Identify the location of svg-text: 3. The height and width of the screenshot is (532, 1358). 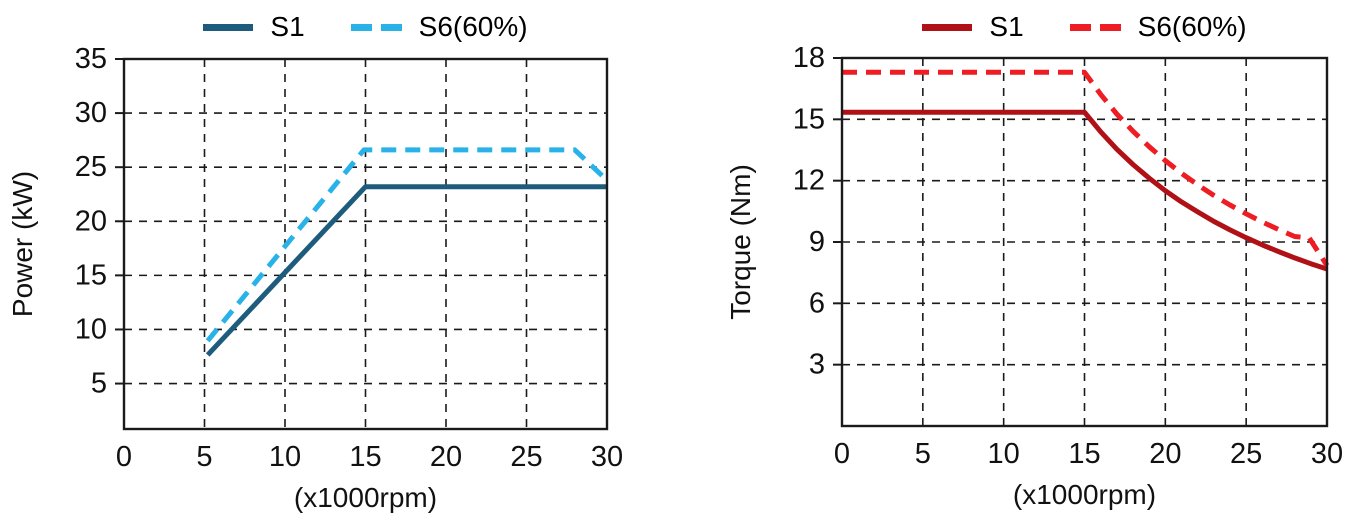
(817, 365).